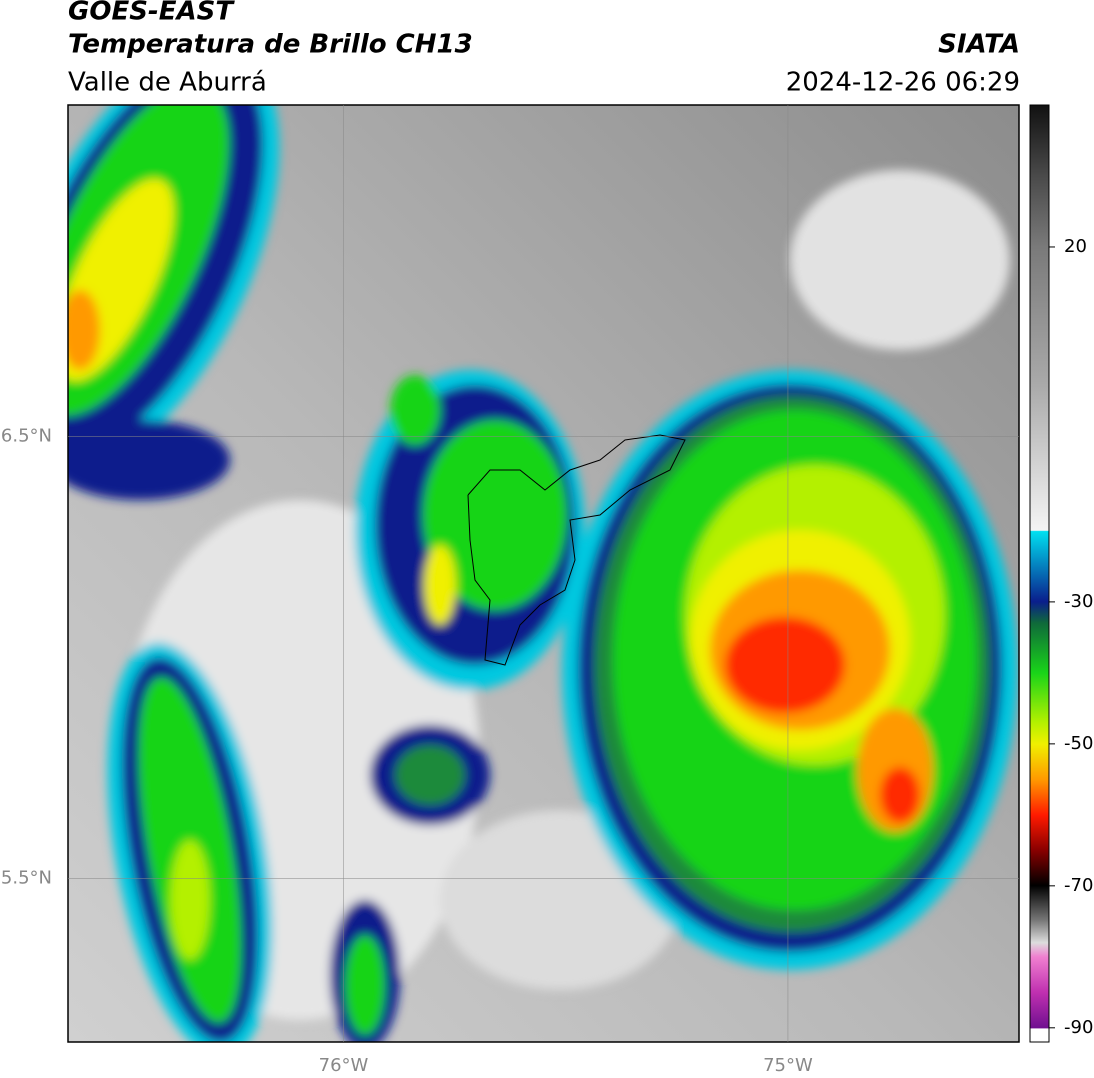 The image size is (1094, 1078). What do you see at coordinates (1078, 743) in the screenshot?
I see `colorbar-tick-label: -50` at bounding box center [1078, 743].